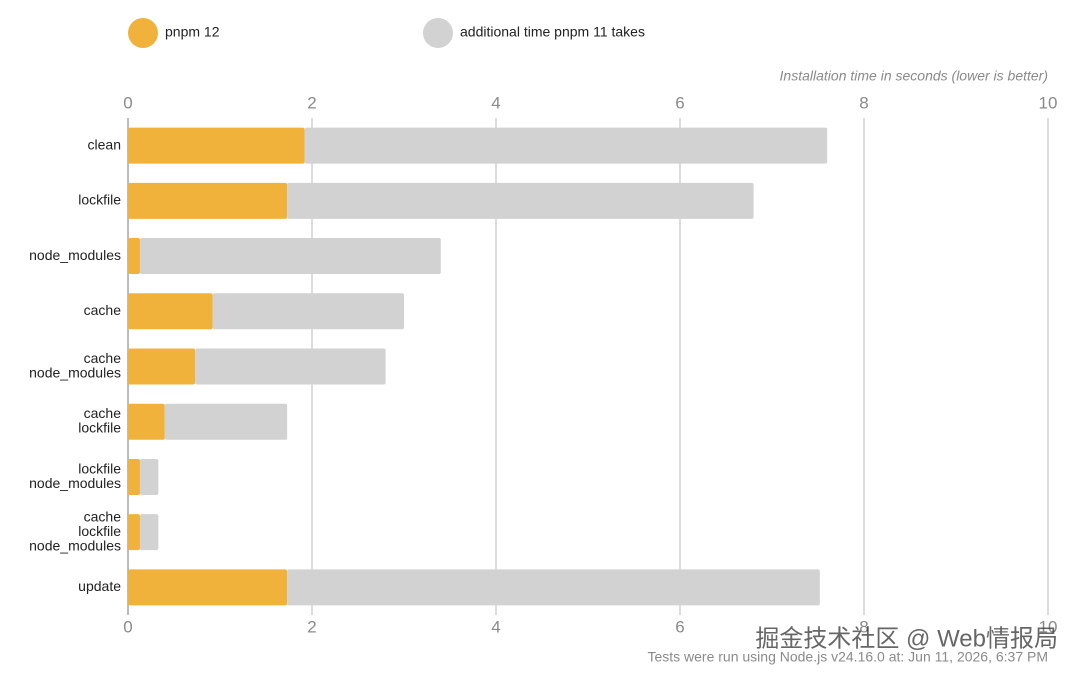 The width and height of the screenshot is (1080, 678). I want to click on y-tick-label: update, so click(99, 586).